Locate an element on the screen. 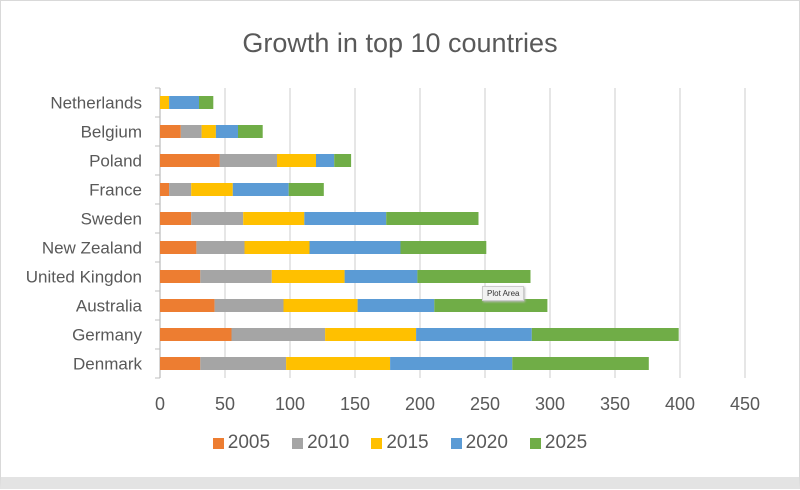  legend: 2005 2010 2015 2020 2025 is located at coordinates (400, 443).